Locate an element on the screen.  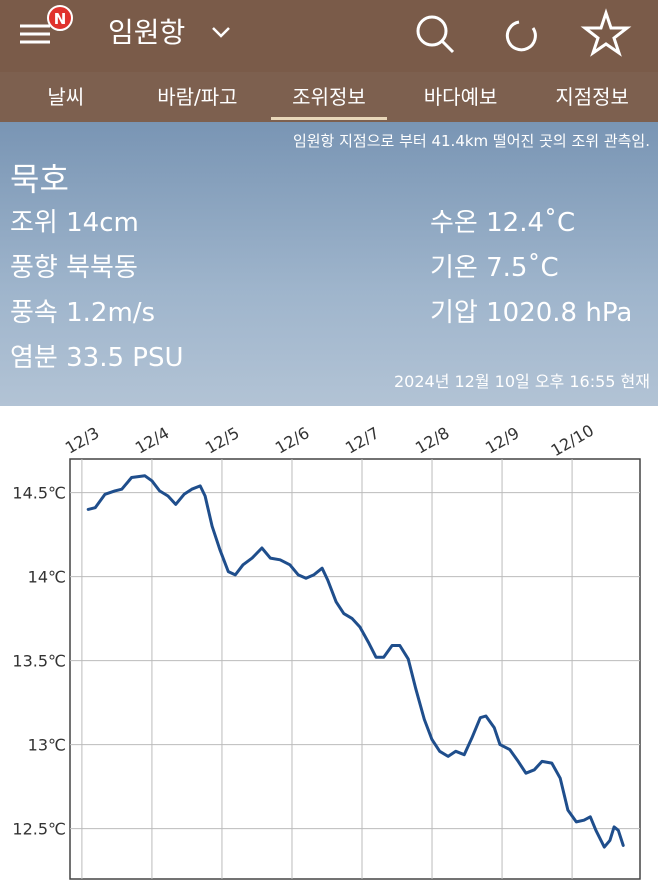
stat: 풍속 1.2m/s is located at coordinates (83, 313).